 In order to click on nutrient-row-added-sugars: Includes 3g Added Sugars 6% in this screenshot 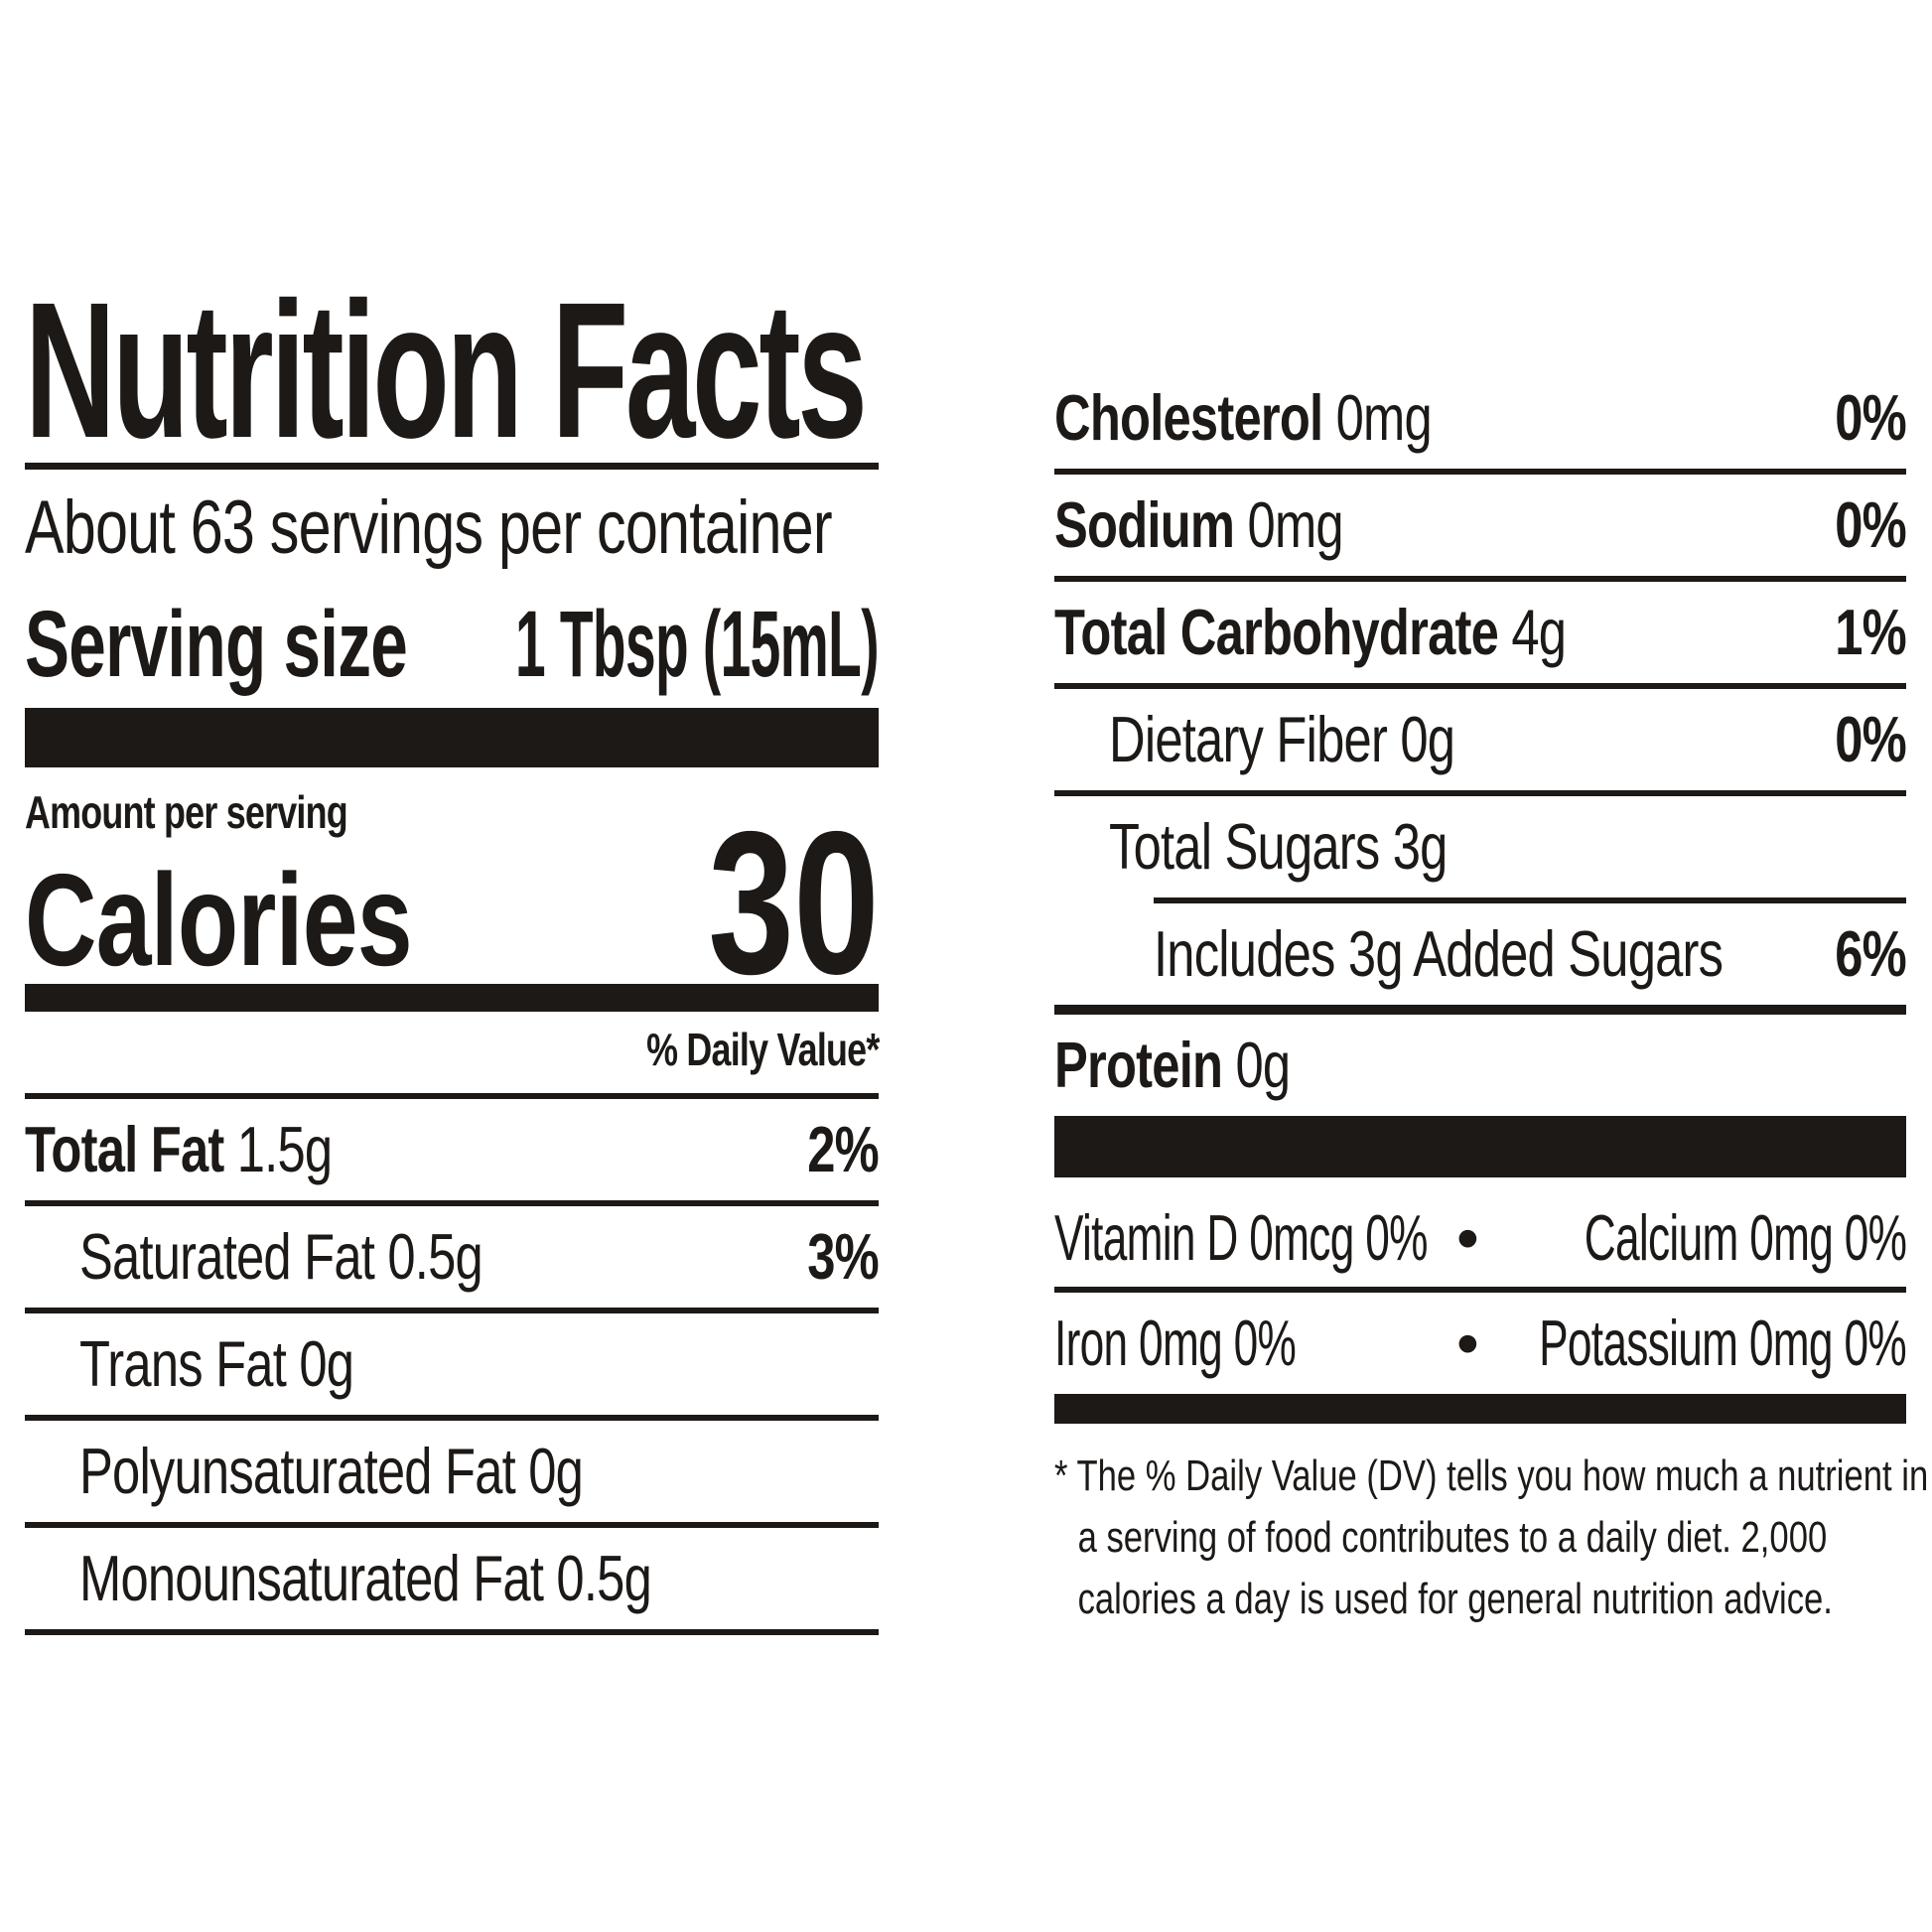, I will do `click(1480, 954)`.